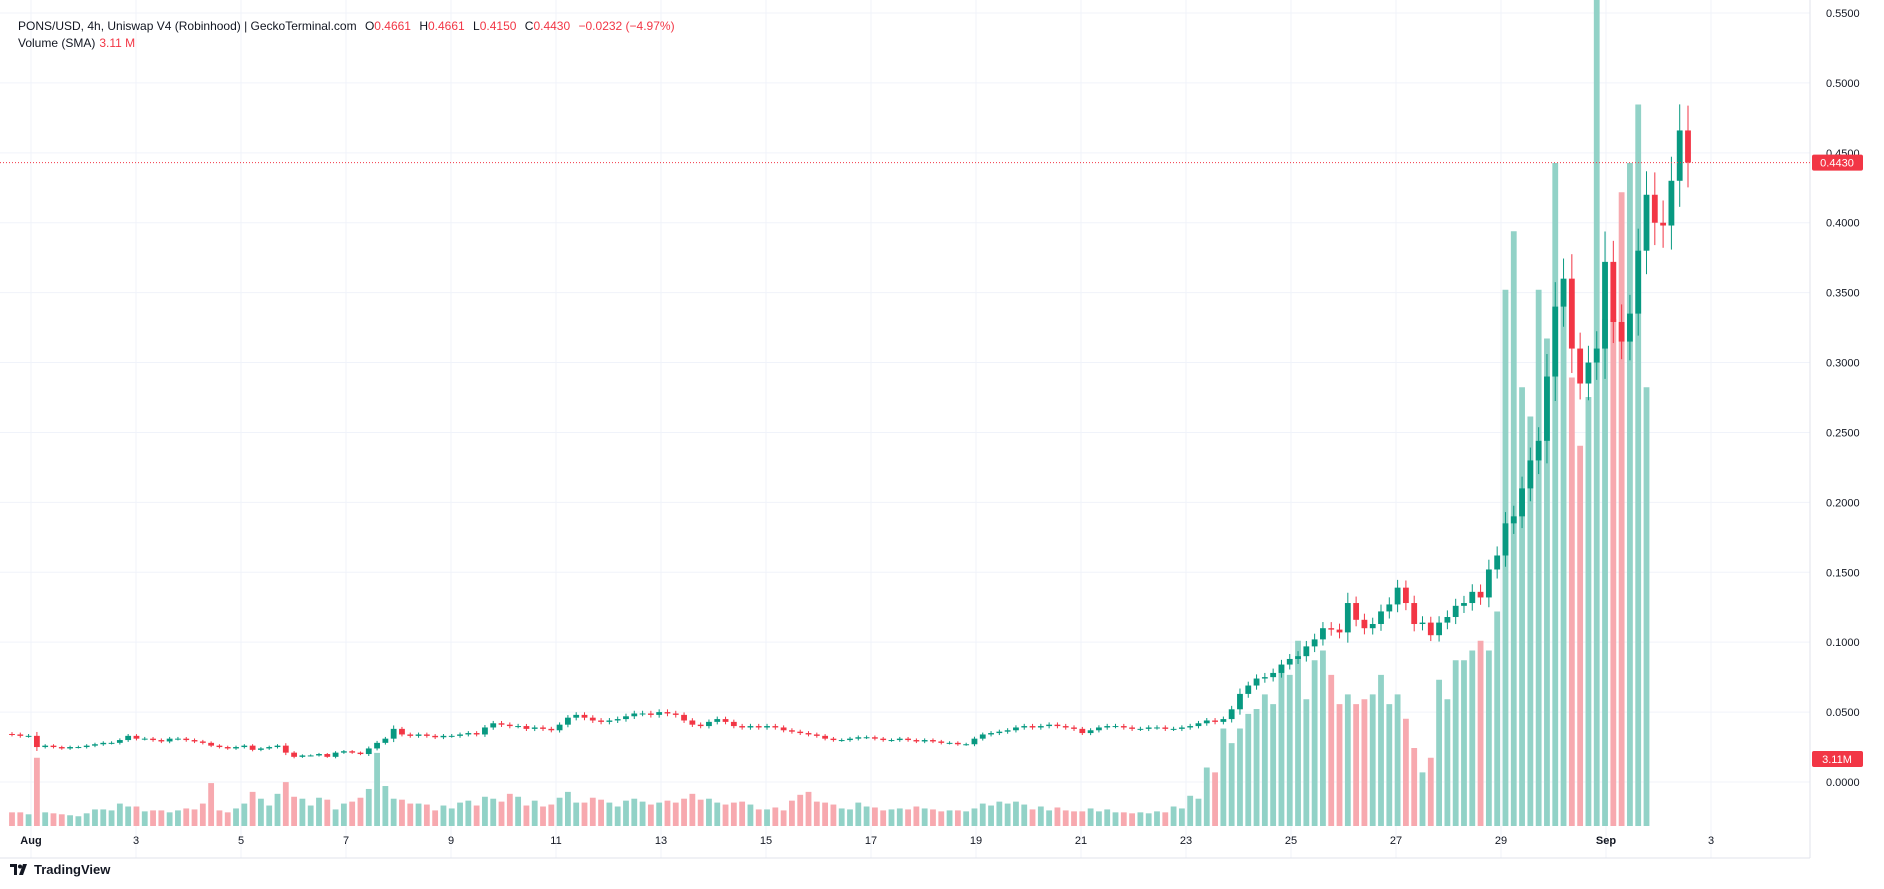  What do you see at coordinates (451, 841) in the screenshot?
I see `time-tick-label: 9` at bounding box center [451, 841].